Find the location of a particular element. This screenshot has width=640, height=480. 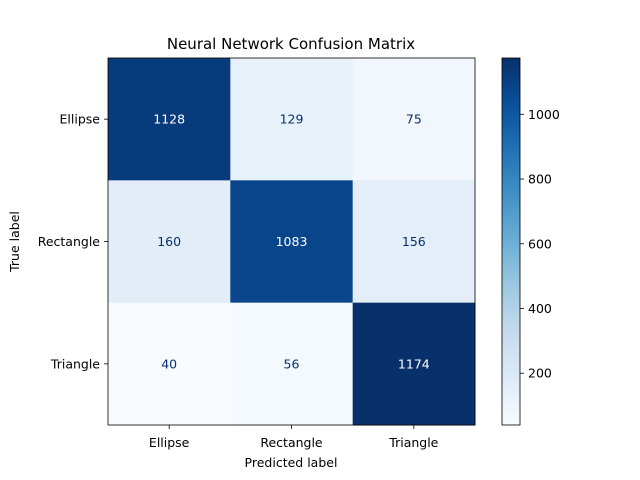

x-tick-label: Ellipse is located at coordinates (169, 442).